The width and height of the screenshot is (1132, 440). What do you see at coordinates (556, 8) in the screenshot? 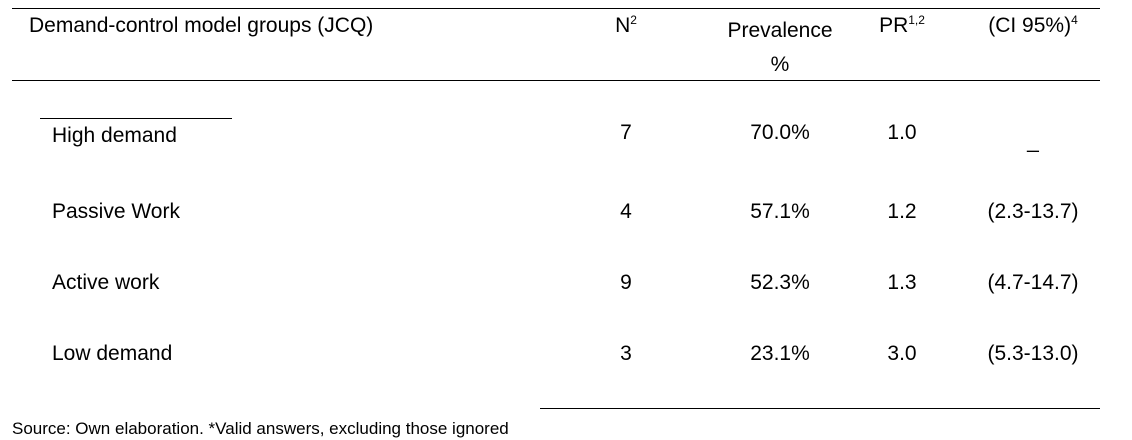
I see `table-top-rule` at bounding box center [556, 8].